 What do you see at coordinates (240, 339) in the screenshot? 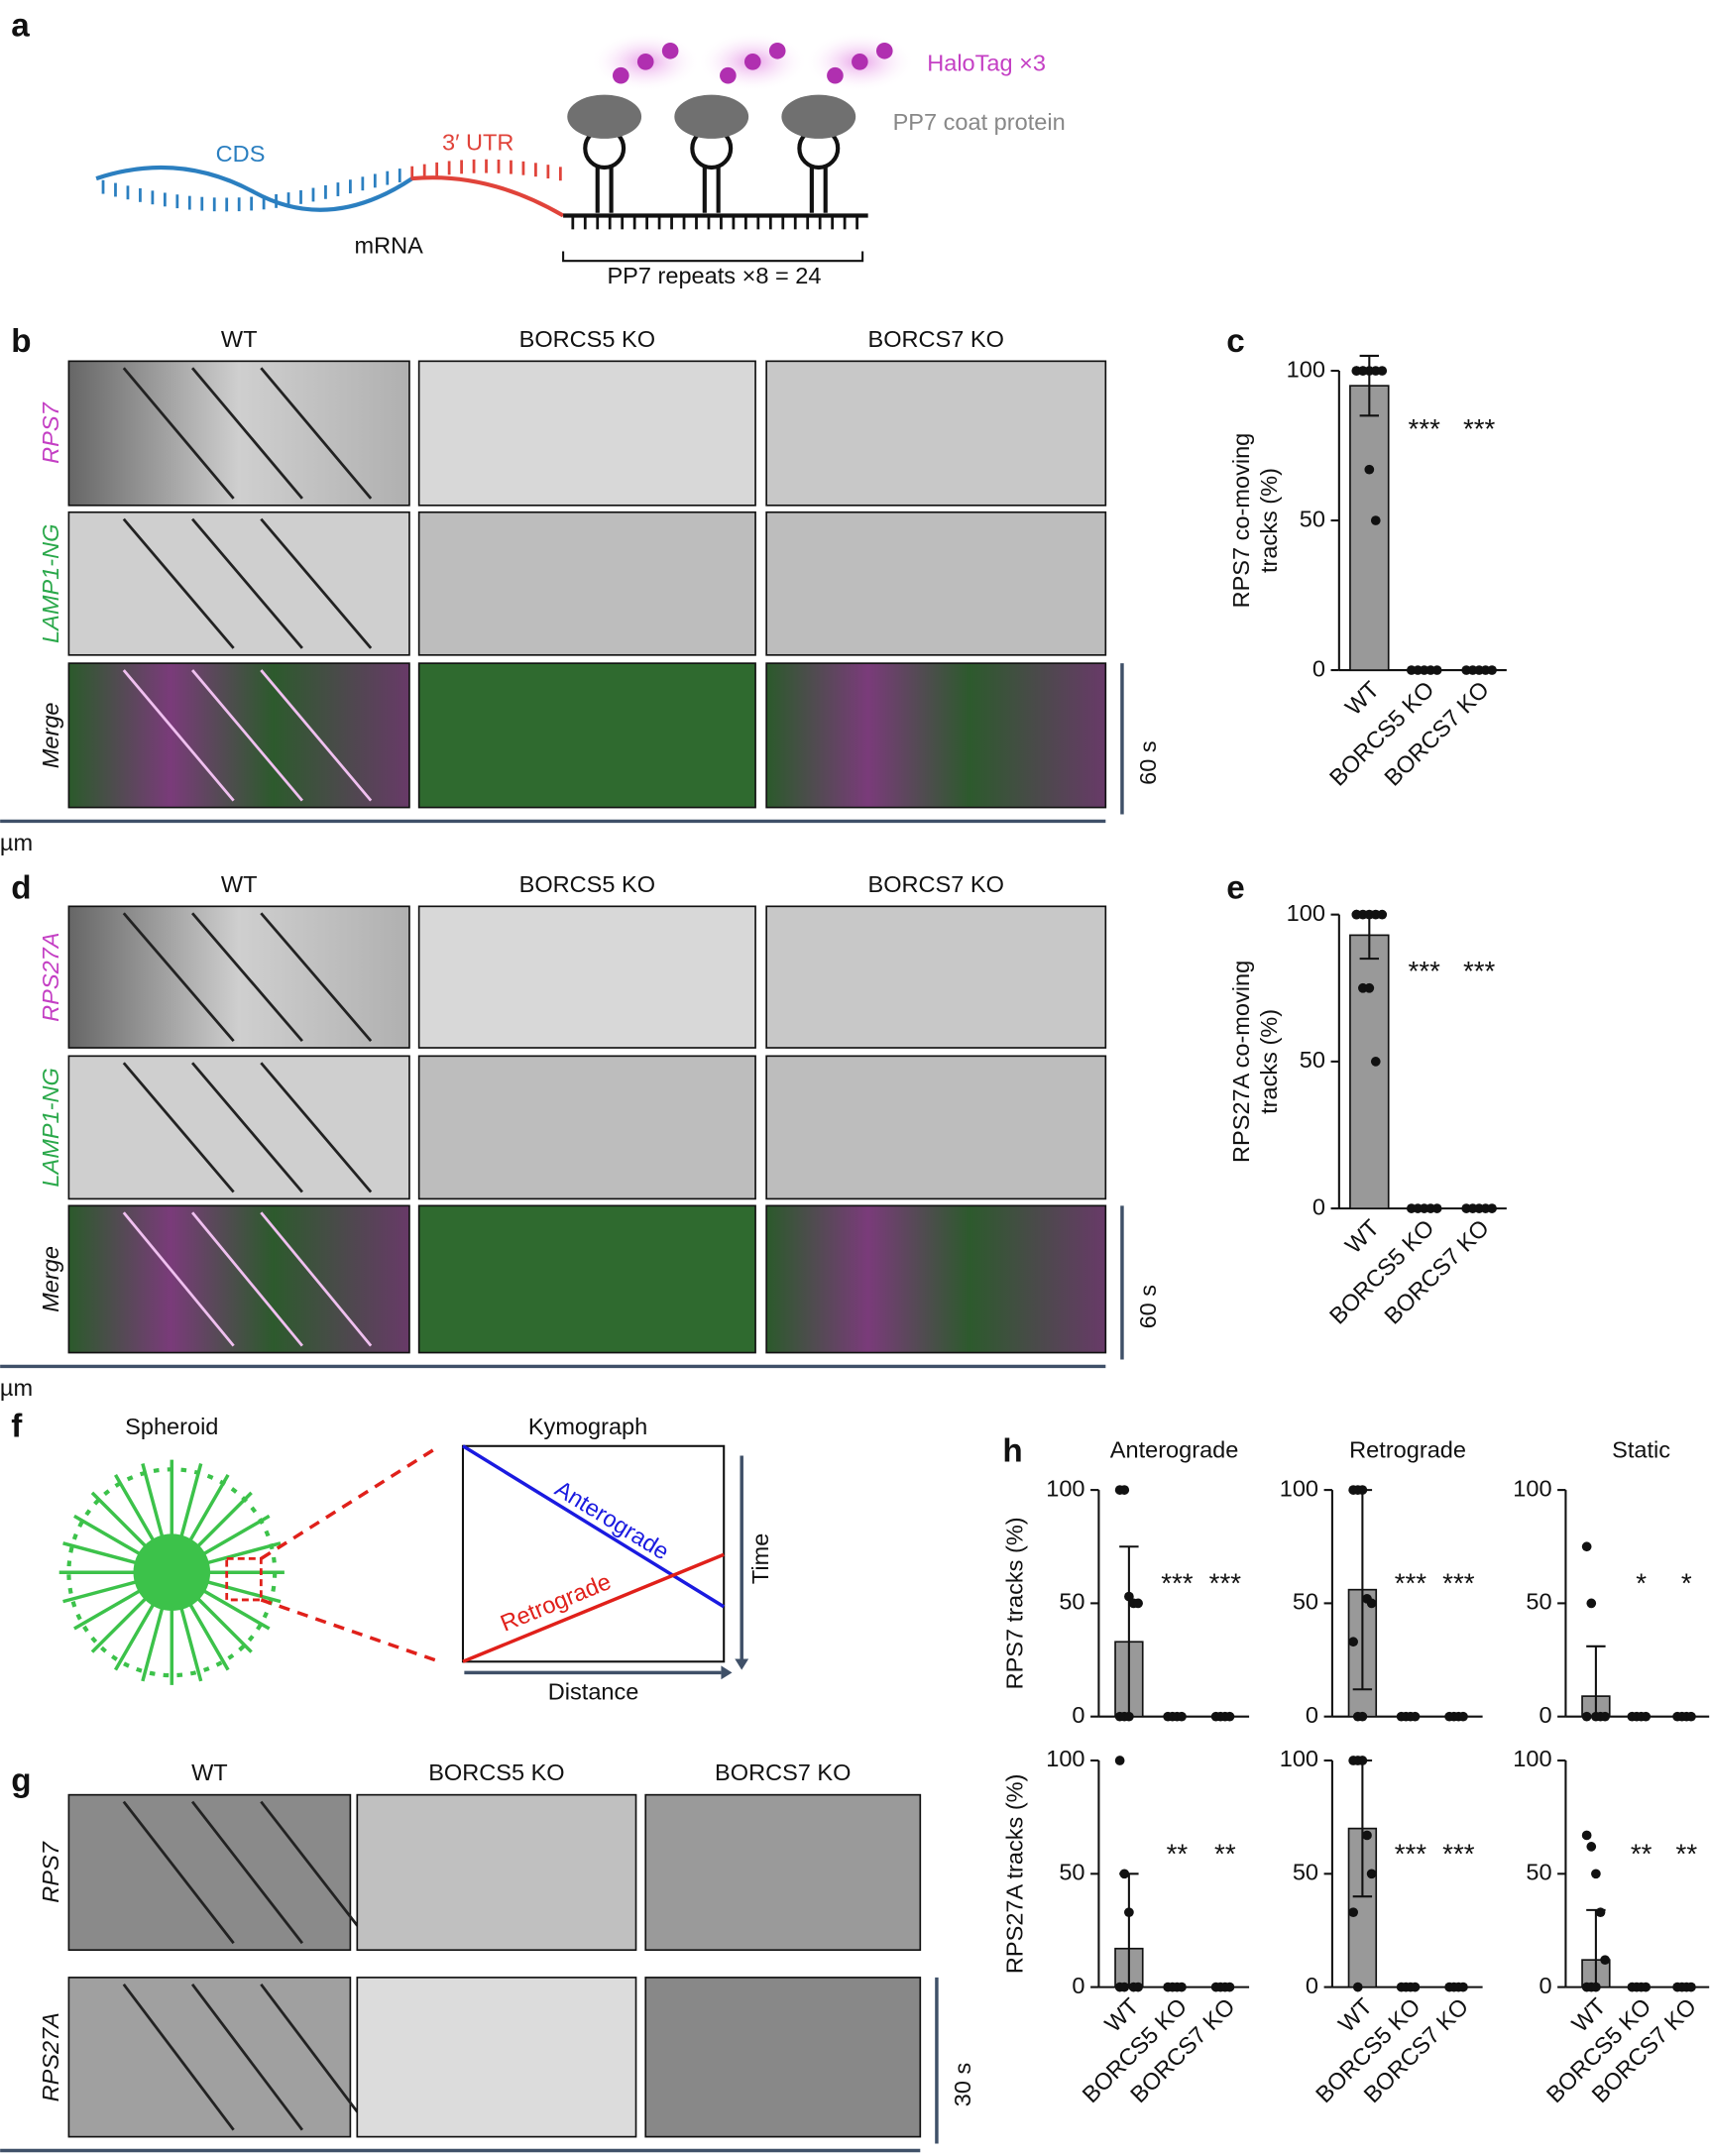
I see `column-title: WT` at bounding box center [240, 339].